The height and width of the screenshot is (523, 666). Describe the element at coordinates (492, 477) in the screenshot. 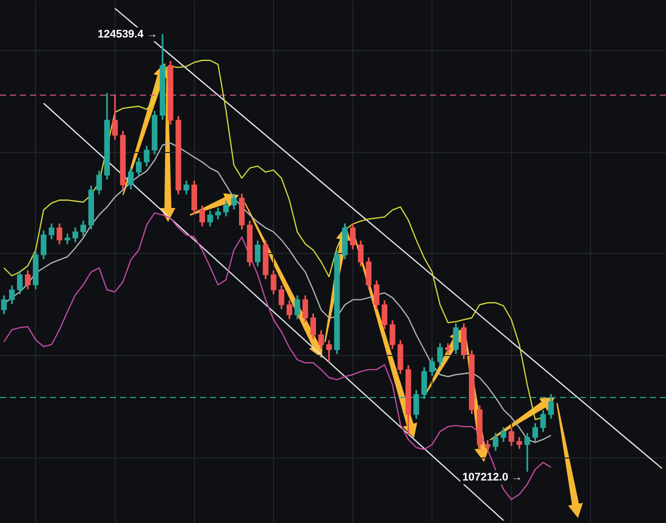

I see `annotation: 107212.0 →` at that location.